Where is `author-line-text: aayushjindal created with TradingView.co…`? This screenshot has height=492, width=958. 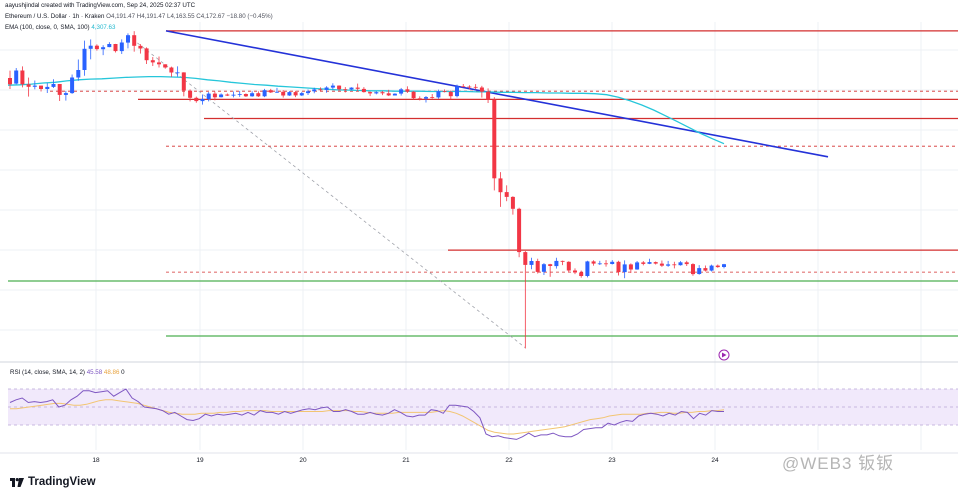 author-line-text: aayushjindal created with TradingView.co… is located at coordinates (100, 5).